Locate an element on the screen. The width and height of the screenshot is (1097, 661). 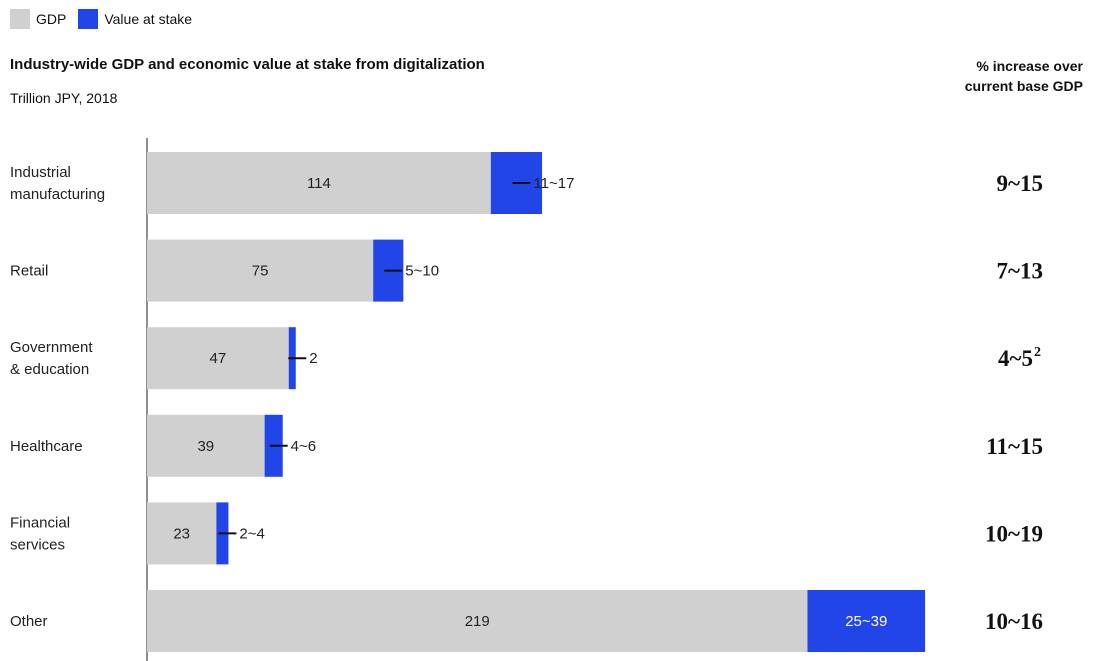
category-label: Government is located at coordinates (51, 347).